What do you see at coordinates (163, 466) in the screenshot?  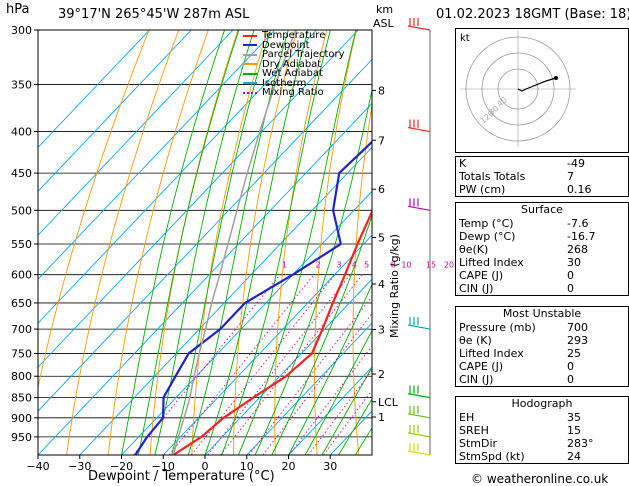 I see `temperature-tick-label: −10` at bounding box center [163, 466].